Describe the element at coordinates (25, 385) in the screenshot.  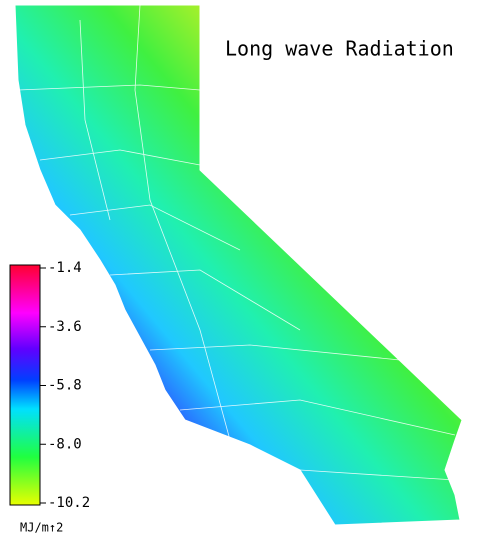
I see `colorbar` at that location.